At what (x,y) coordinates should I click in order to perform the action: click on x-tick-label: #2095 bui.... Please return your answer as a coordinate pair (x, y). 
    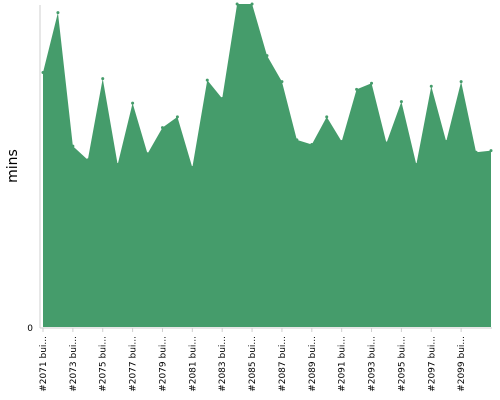
    Looking at the image, I should click on (402, 364).